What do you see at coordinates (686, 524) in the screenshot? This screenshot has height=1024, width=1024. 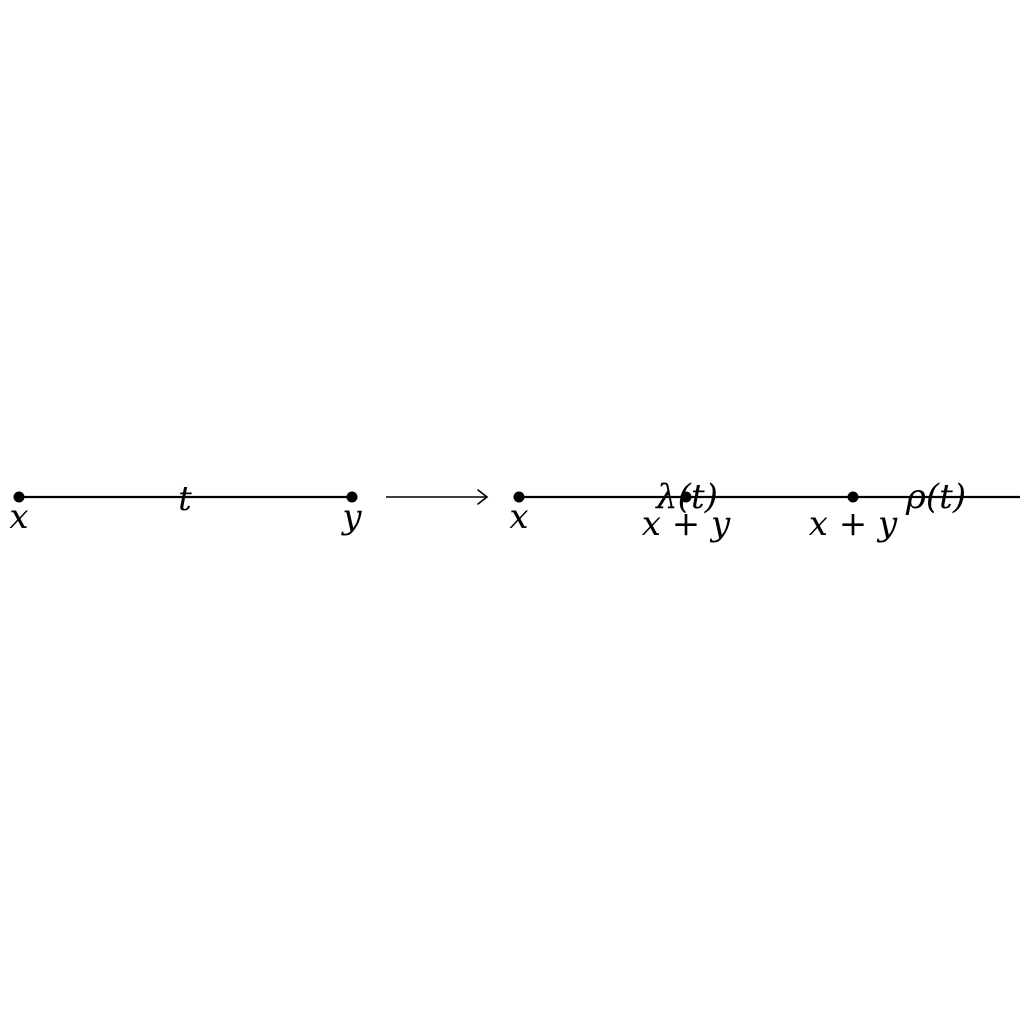 I see `right-vertex-middle-label: x + y` at bounding box center [686, 524].